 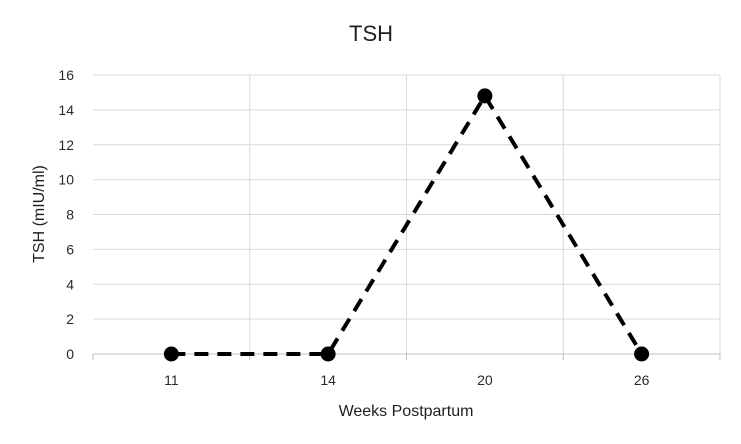 What do you see at coordinates (70, 354) in the screenshot?
I see `y-tick-label: 0` at bounding box center [70, 354].